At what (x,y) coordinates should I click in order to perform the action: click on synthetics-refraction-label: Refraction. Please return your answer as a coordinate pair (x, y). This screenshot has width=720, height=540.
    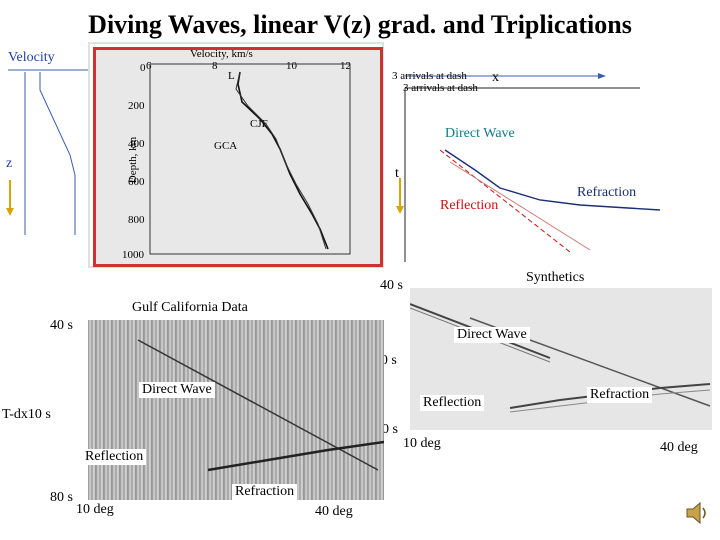
    Looking at the image, I should click on (620, 395).